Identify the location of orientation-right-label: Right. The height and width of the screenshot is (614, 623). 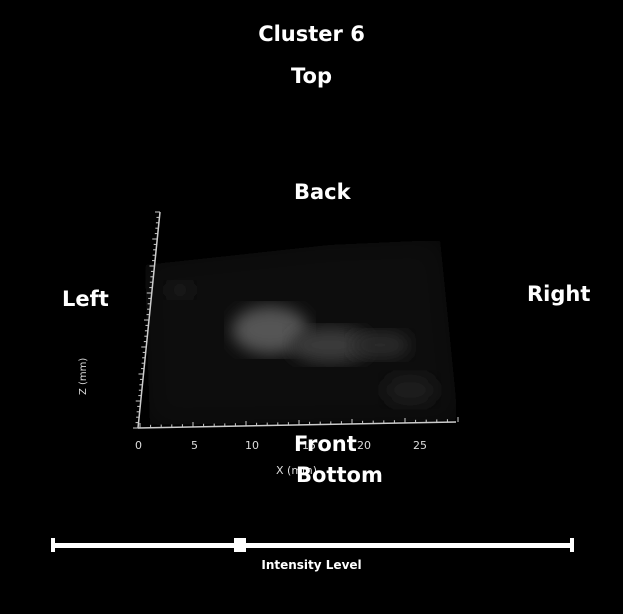
(559, 294).